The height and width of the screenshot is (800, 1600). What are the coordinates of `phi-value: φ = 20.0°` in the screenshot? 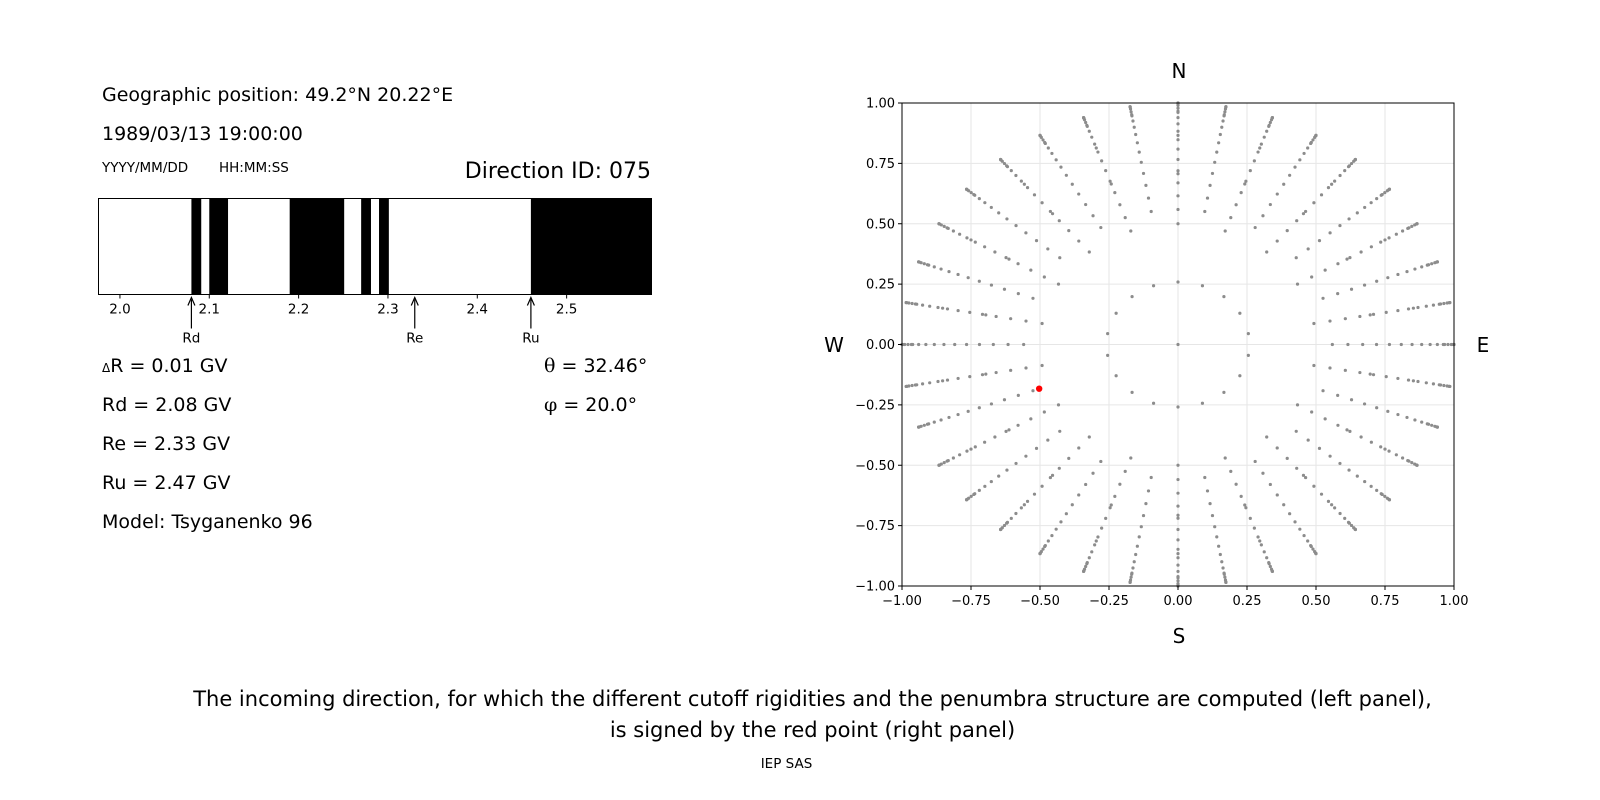 It's located at (590, 405).